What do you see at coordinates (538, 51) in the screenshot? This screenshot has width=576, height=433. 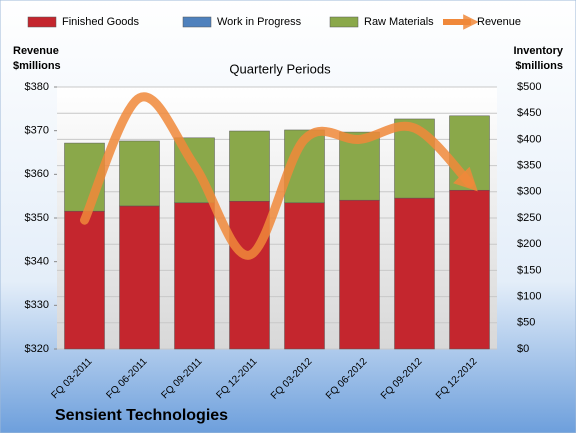 I see `y2-axis-title: Inventory` at bounding box center [538, 51].